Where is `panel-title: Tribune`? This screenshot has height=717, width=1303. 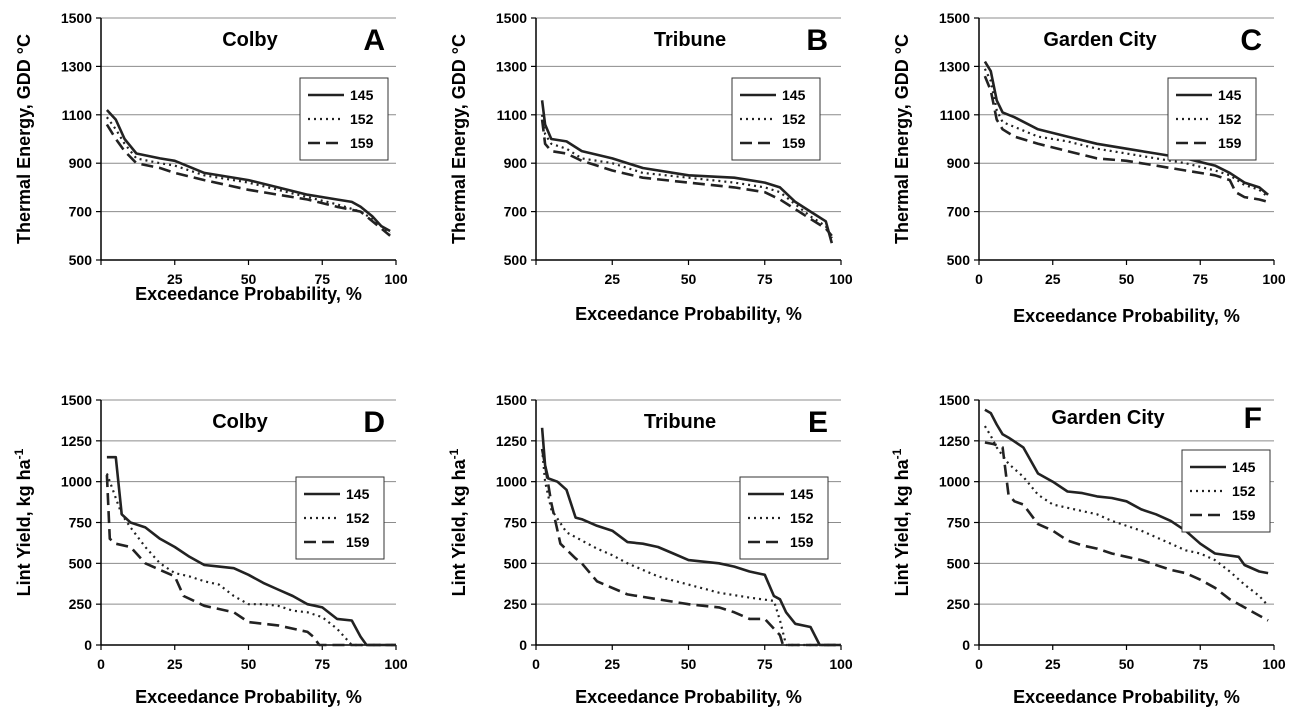 panel-title: Tribune is located at coordinates (680, 422).